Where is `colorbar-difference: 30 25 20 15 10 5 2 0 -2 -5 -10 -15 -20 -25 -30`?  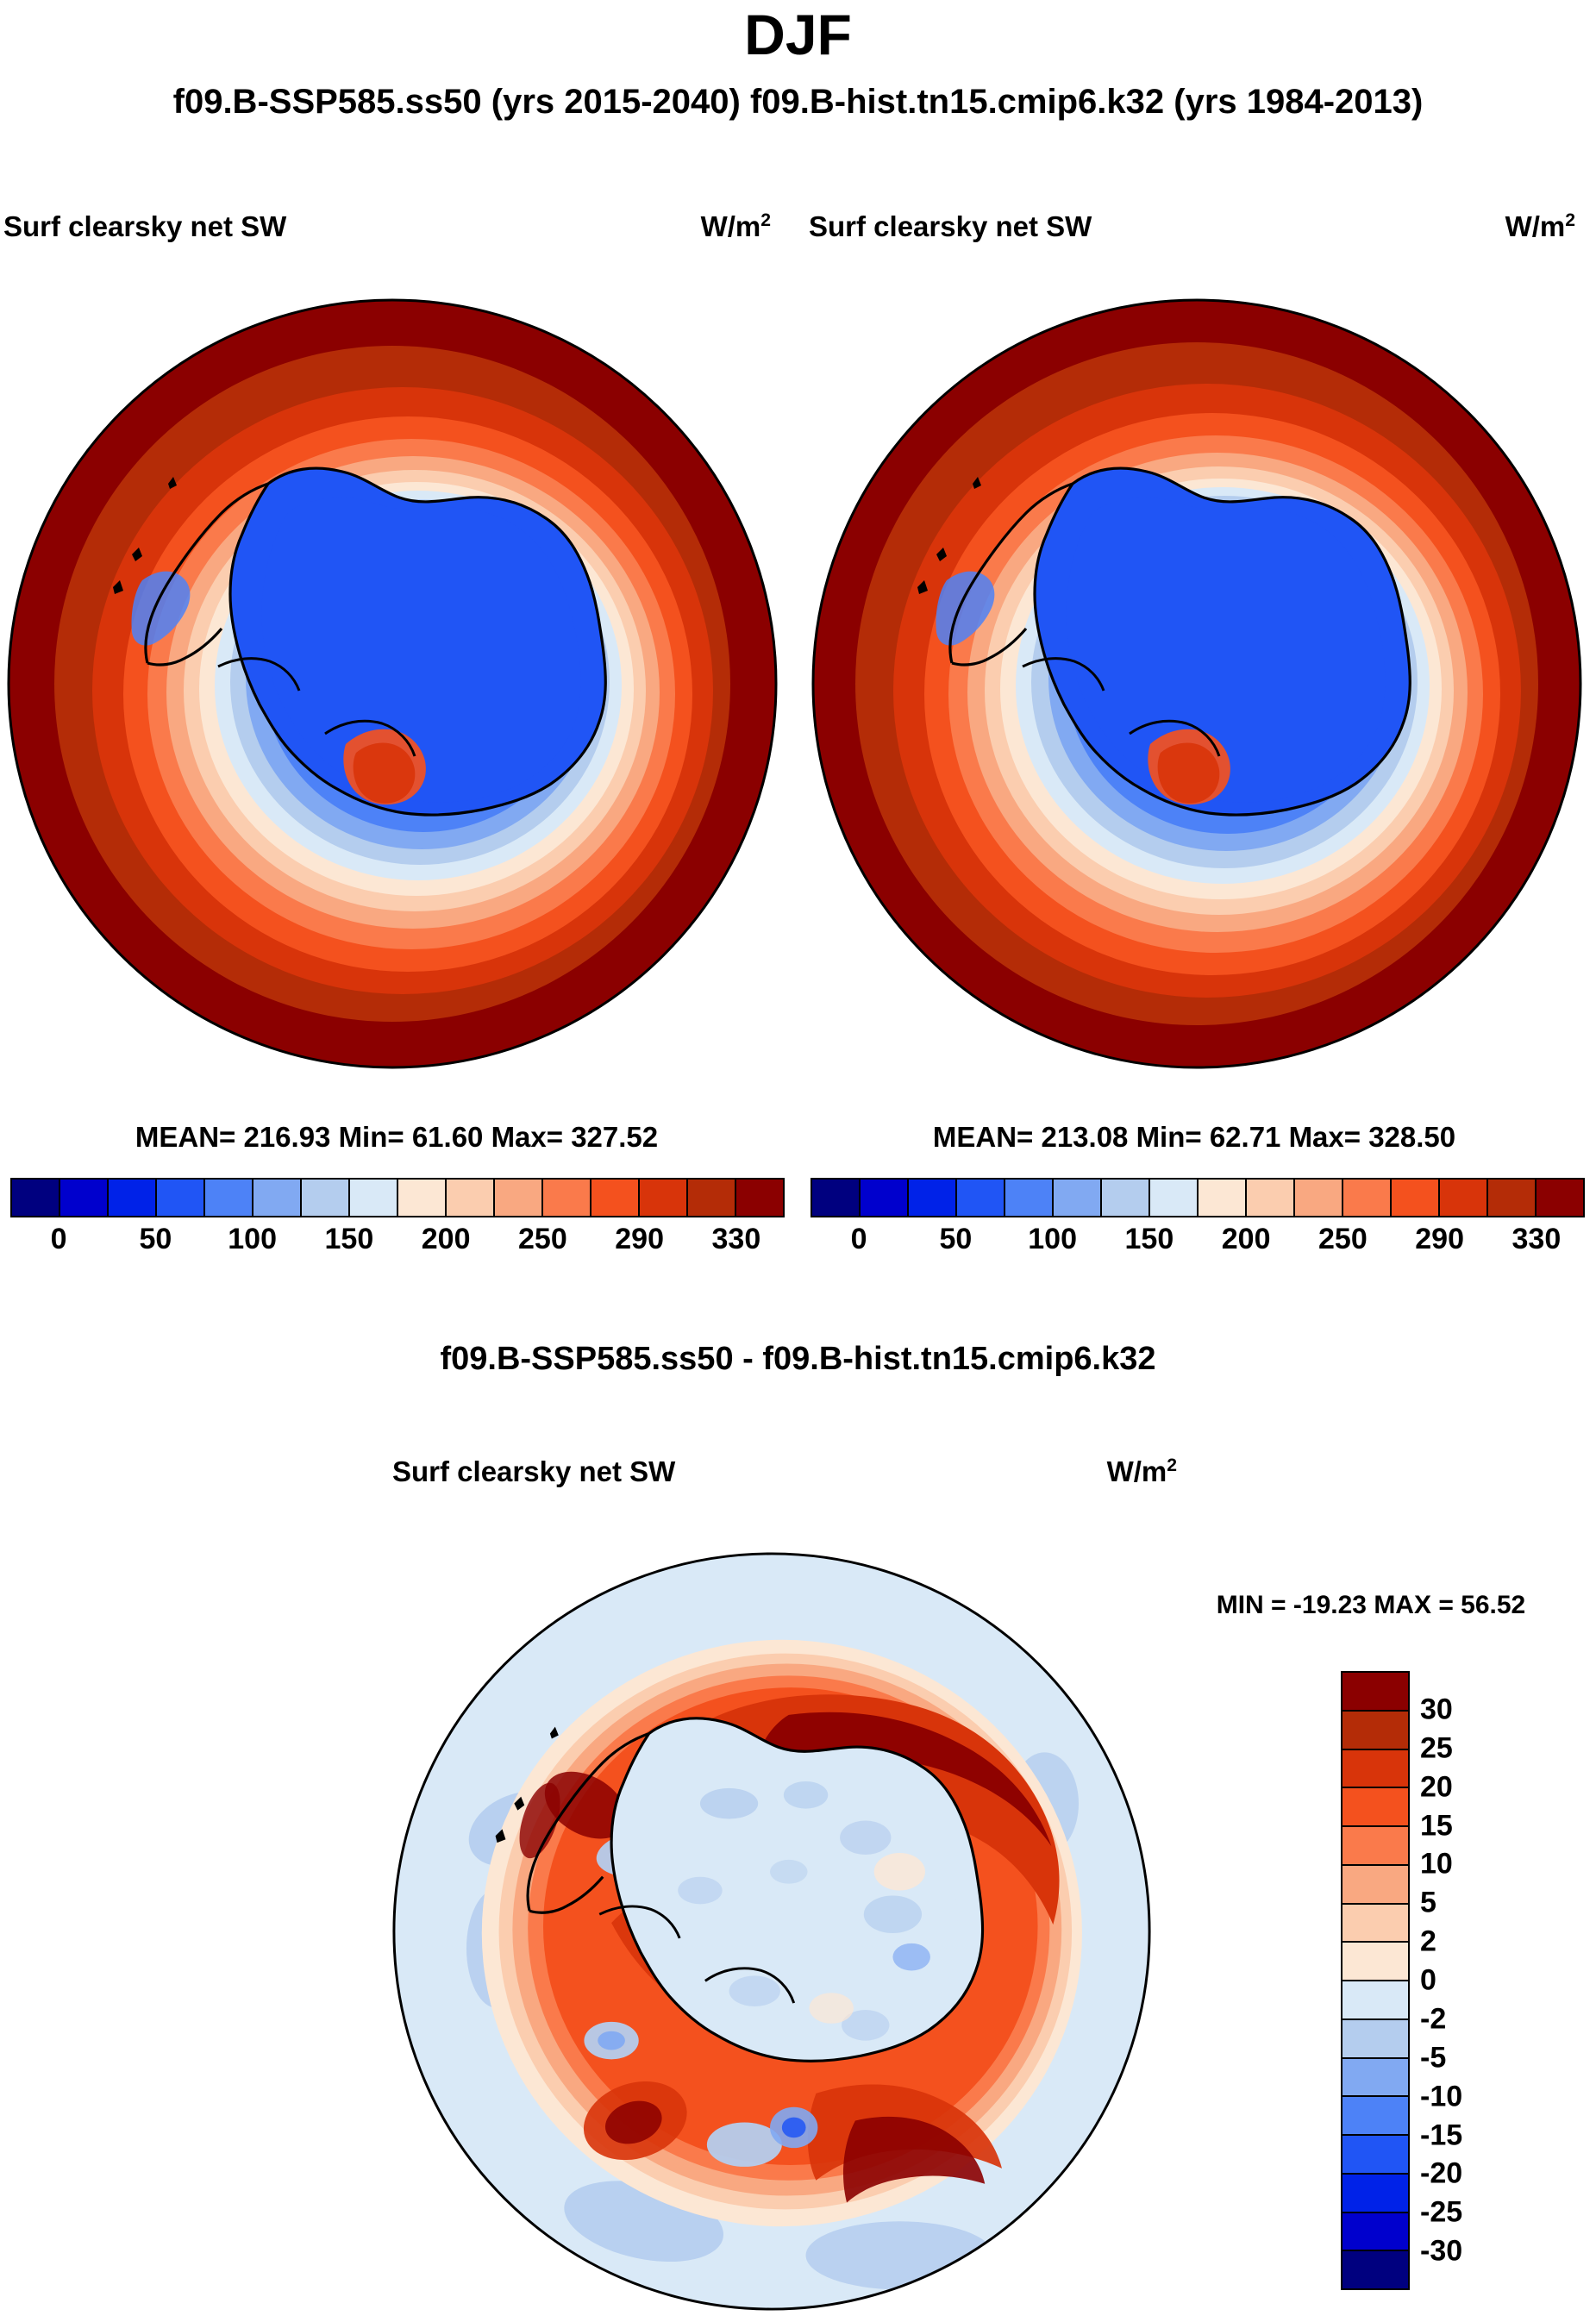
colorbar-difference: 30 25 20 15 10 5 2 0 -2 -5 -10 -15 -20 -25 -30 is located at coordinates (1401, 1980).